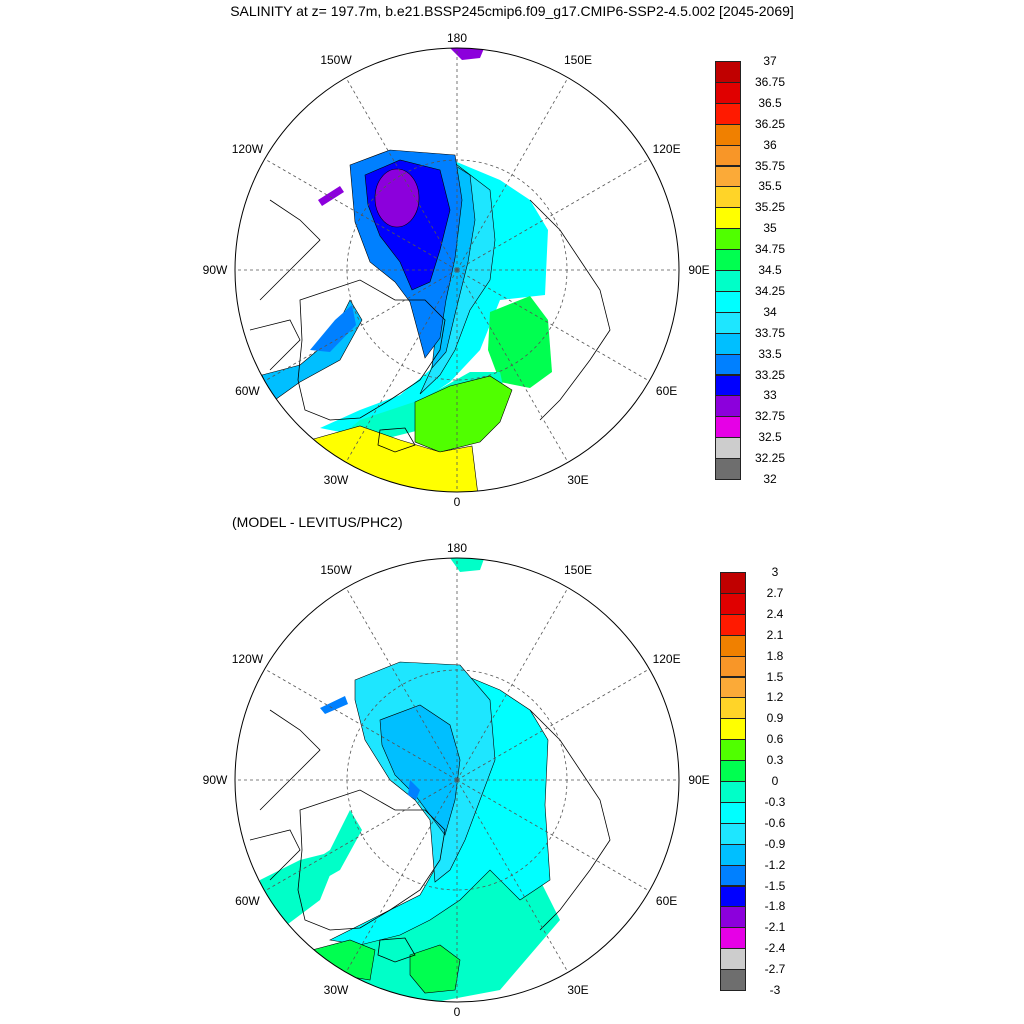 The width and height of the screenshot is (1024, 1024). What do you see at coordinates (770, 144) in the screenshot?
I see `colorbar-label: 36` at bounding box center [770, 144].